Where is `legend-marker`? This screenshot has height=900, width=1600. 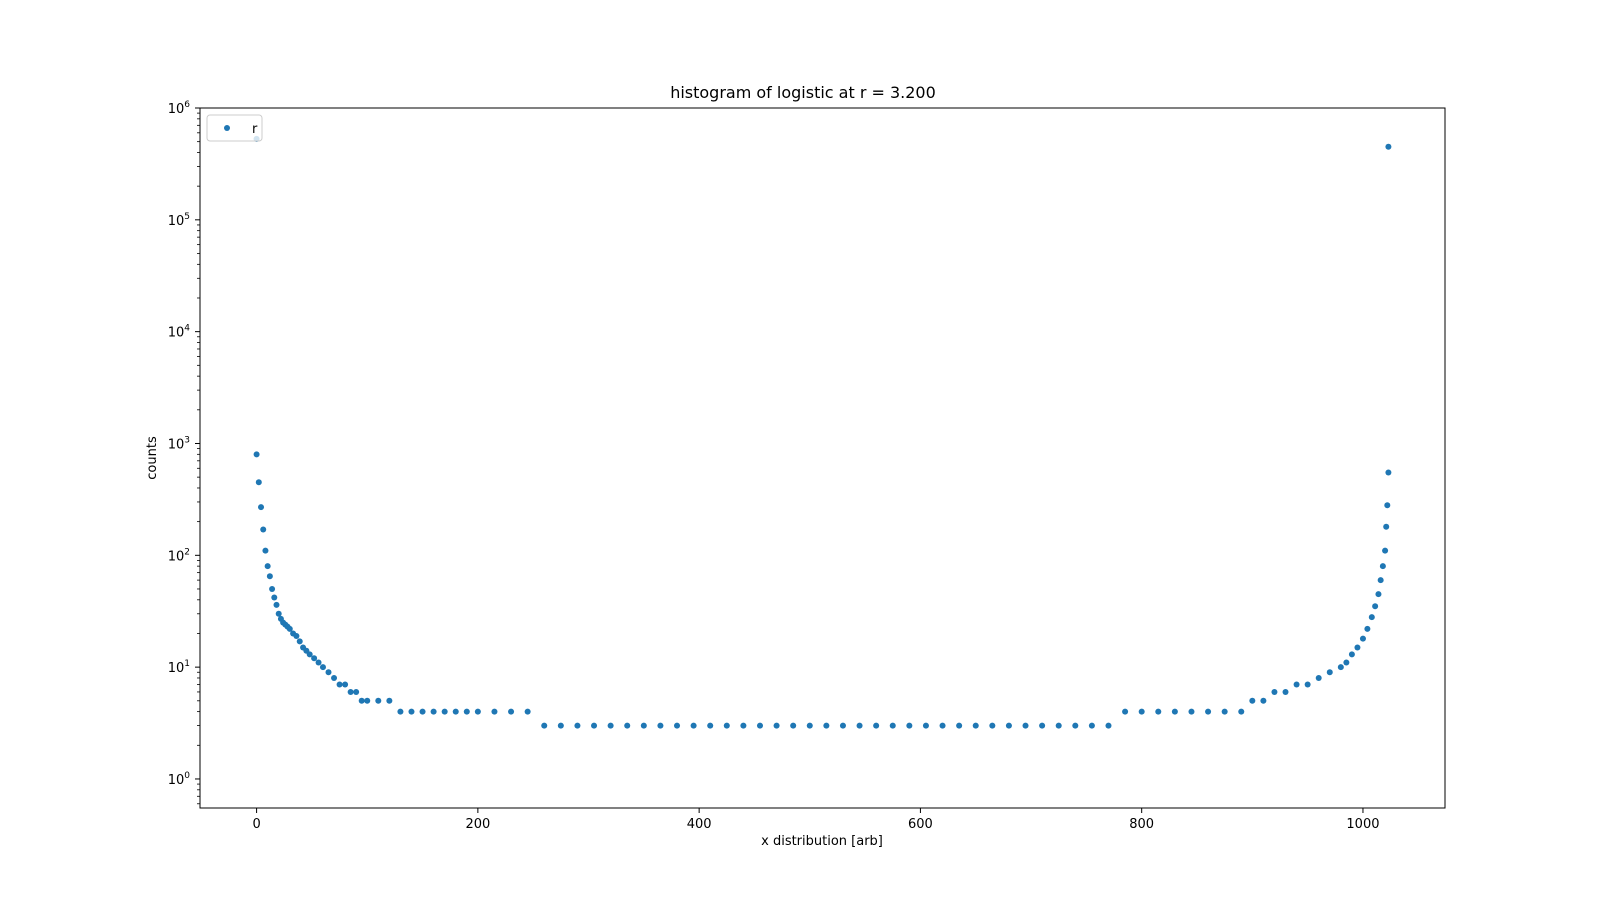
legend-marker is located at coordinates (227, 128).